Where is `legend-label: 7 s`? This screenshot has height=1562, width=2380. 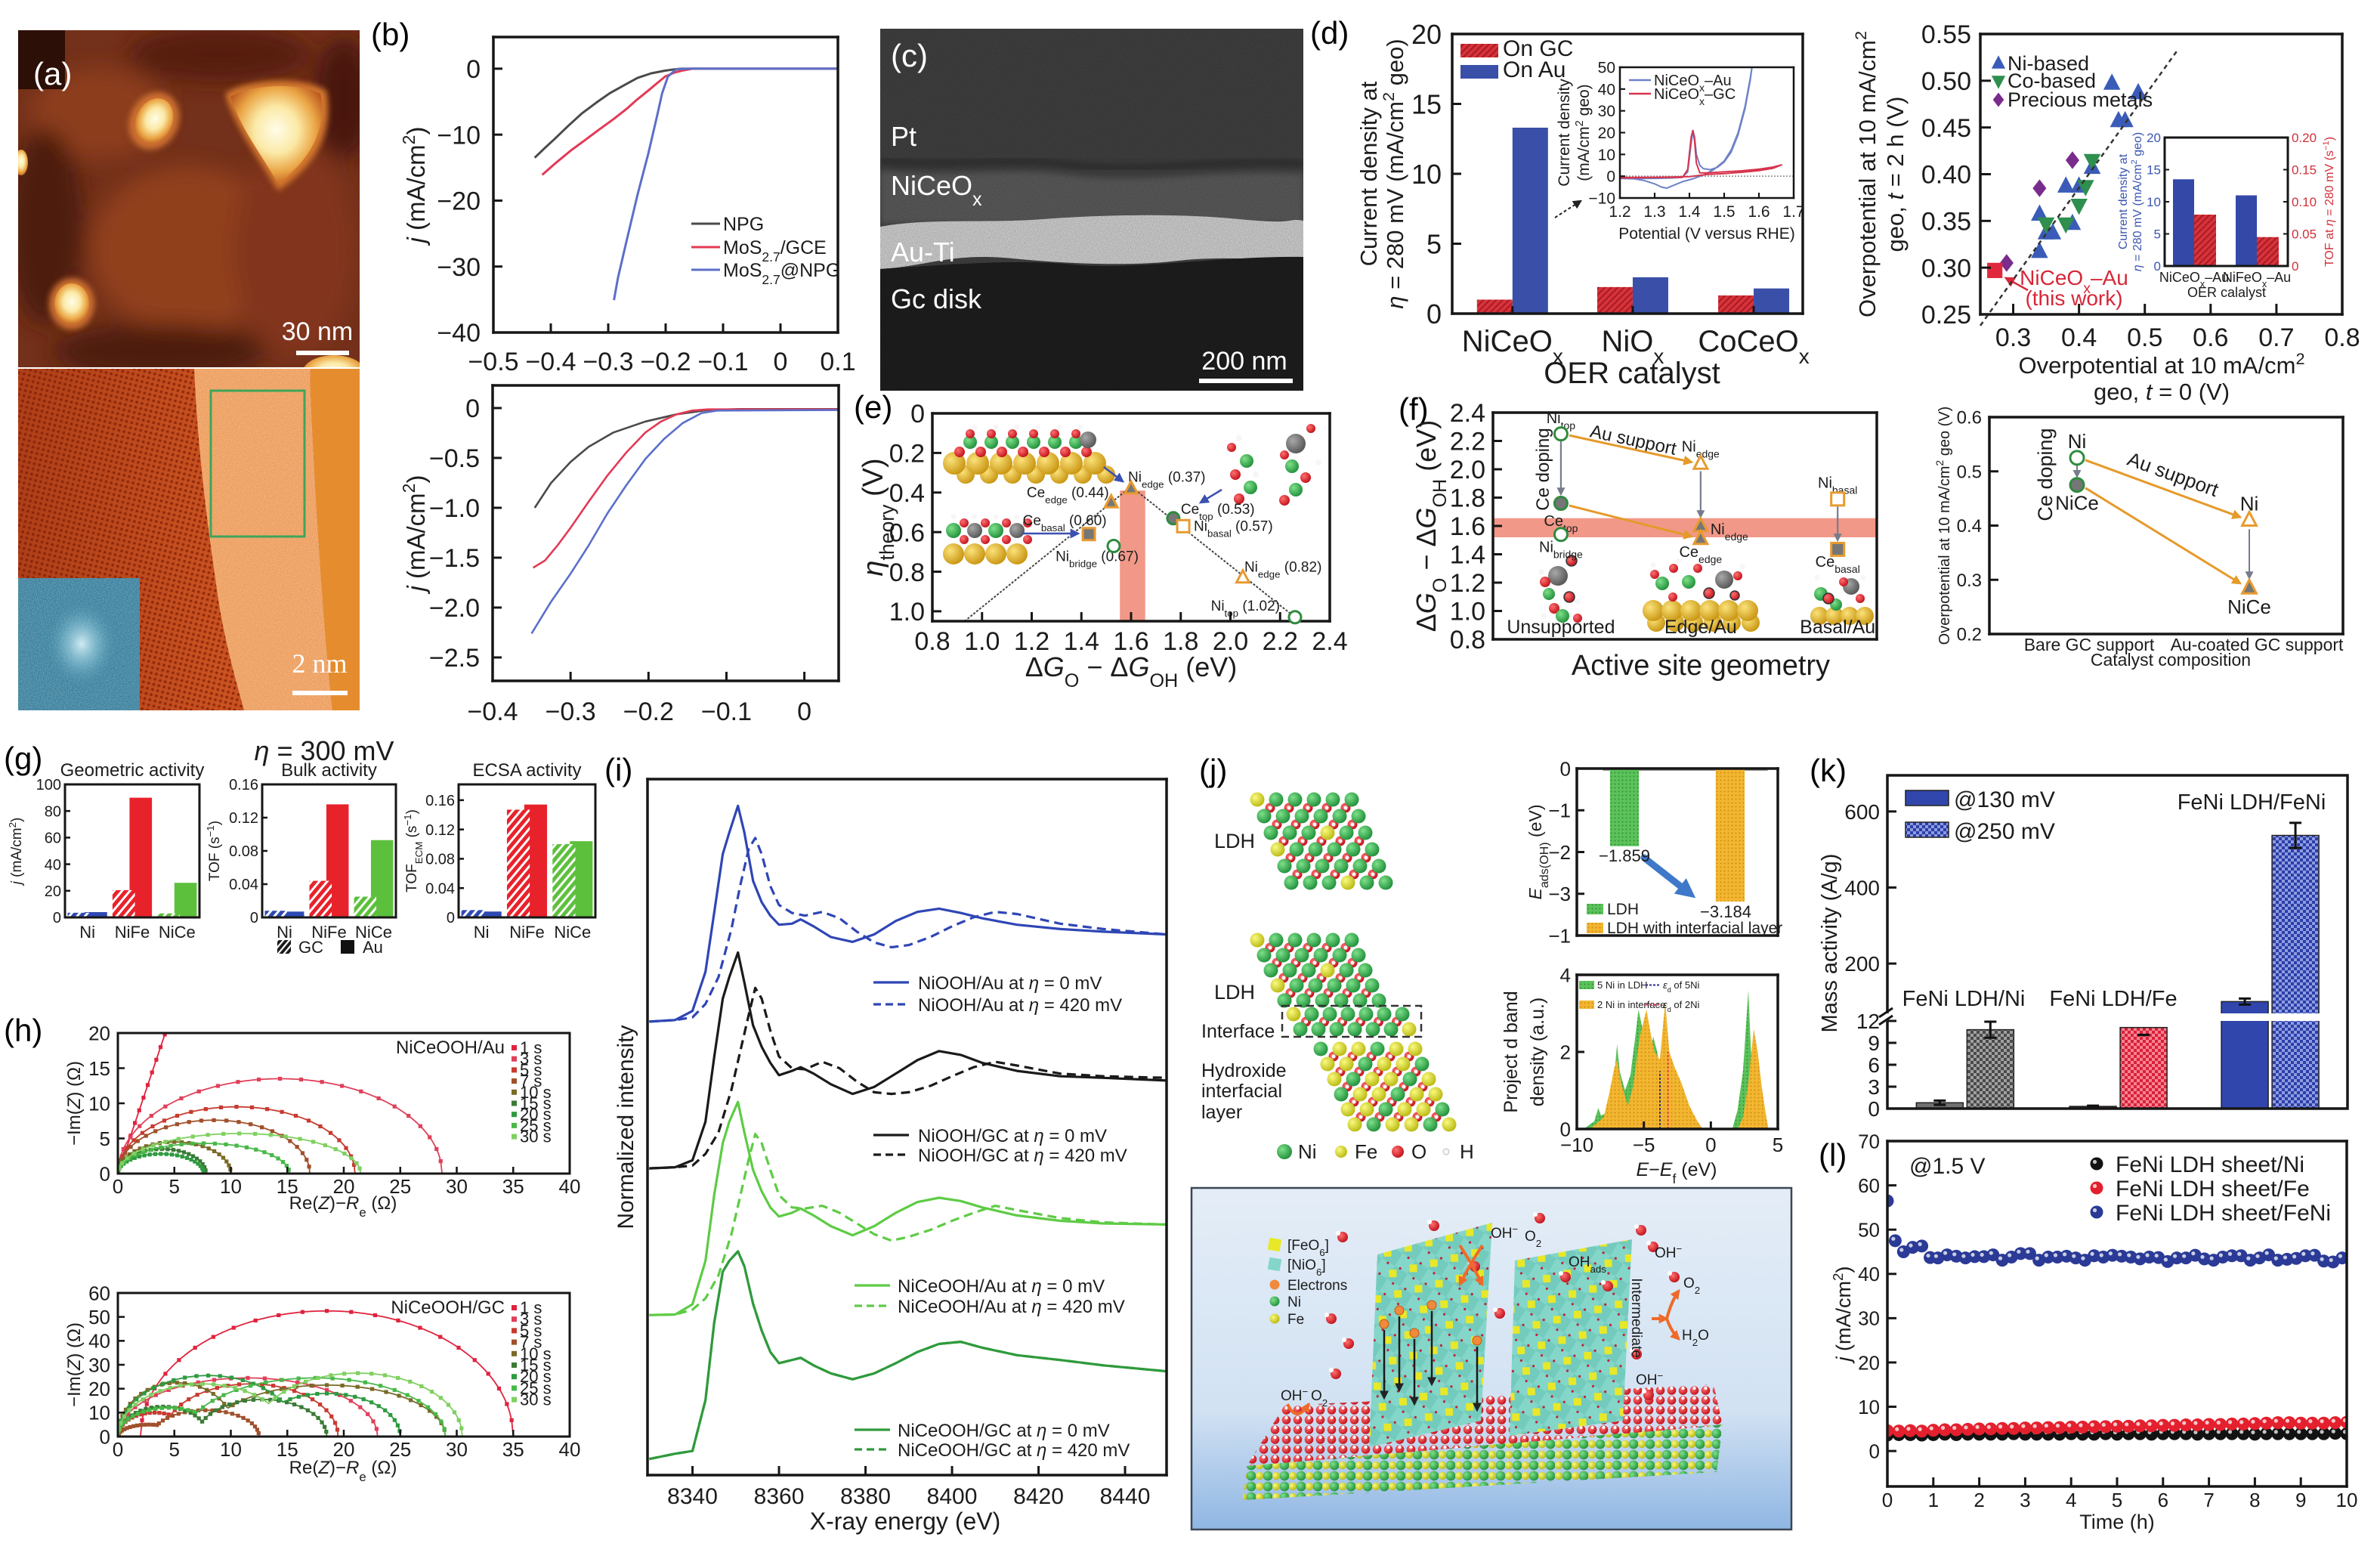
legend-label: 7 s is located at coordinates (531, 1342).